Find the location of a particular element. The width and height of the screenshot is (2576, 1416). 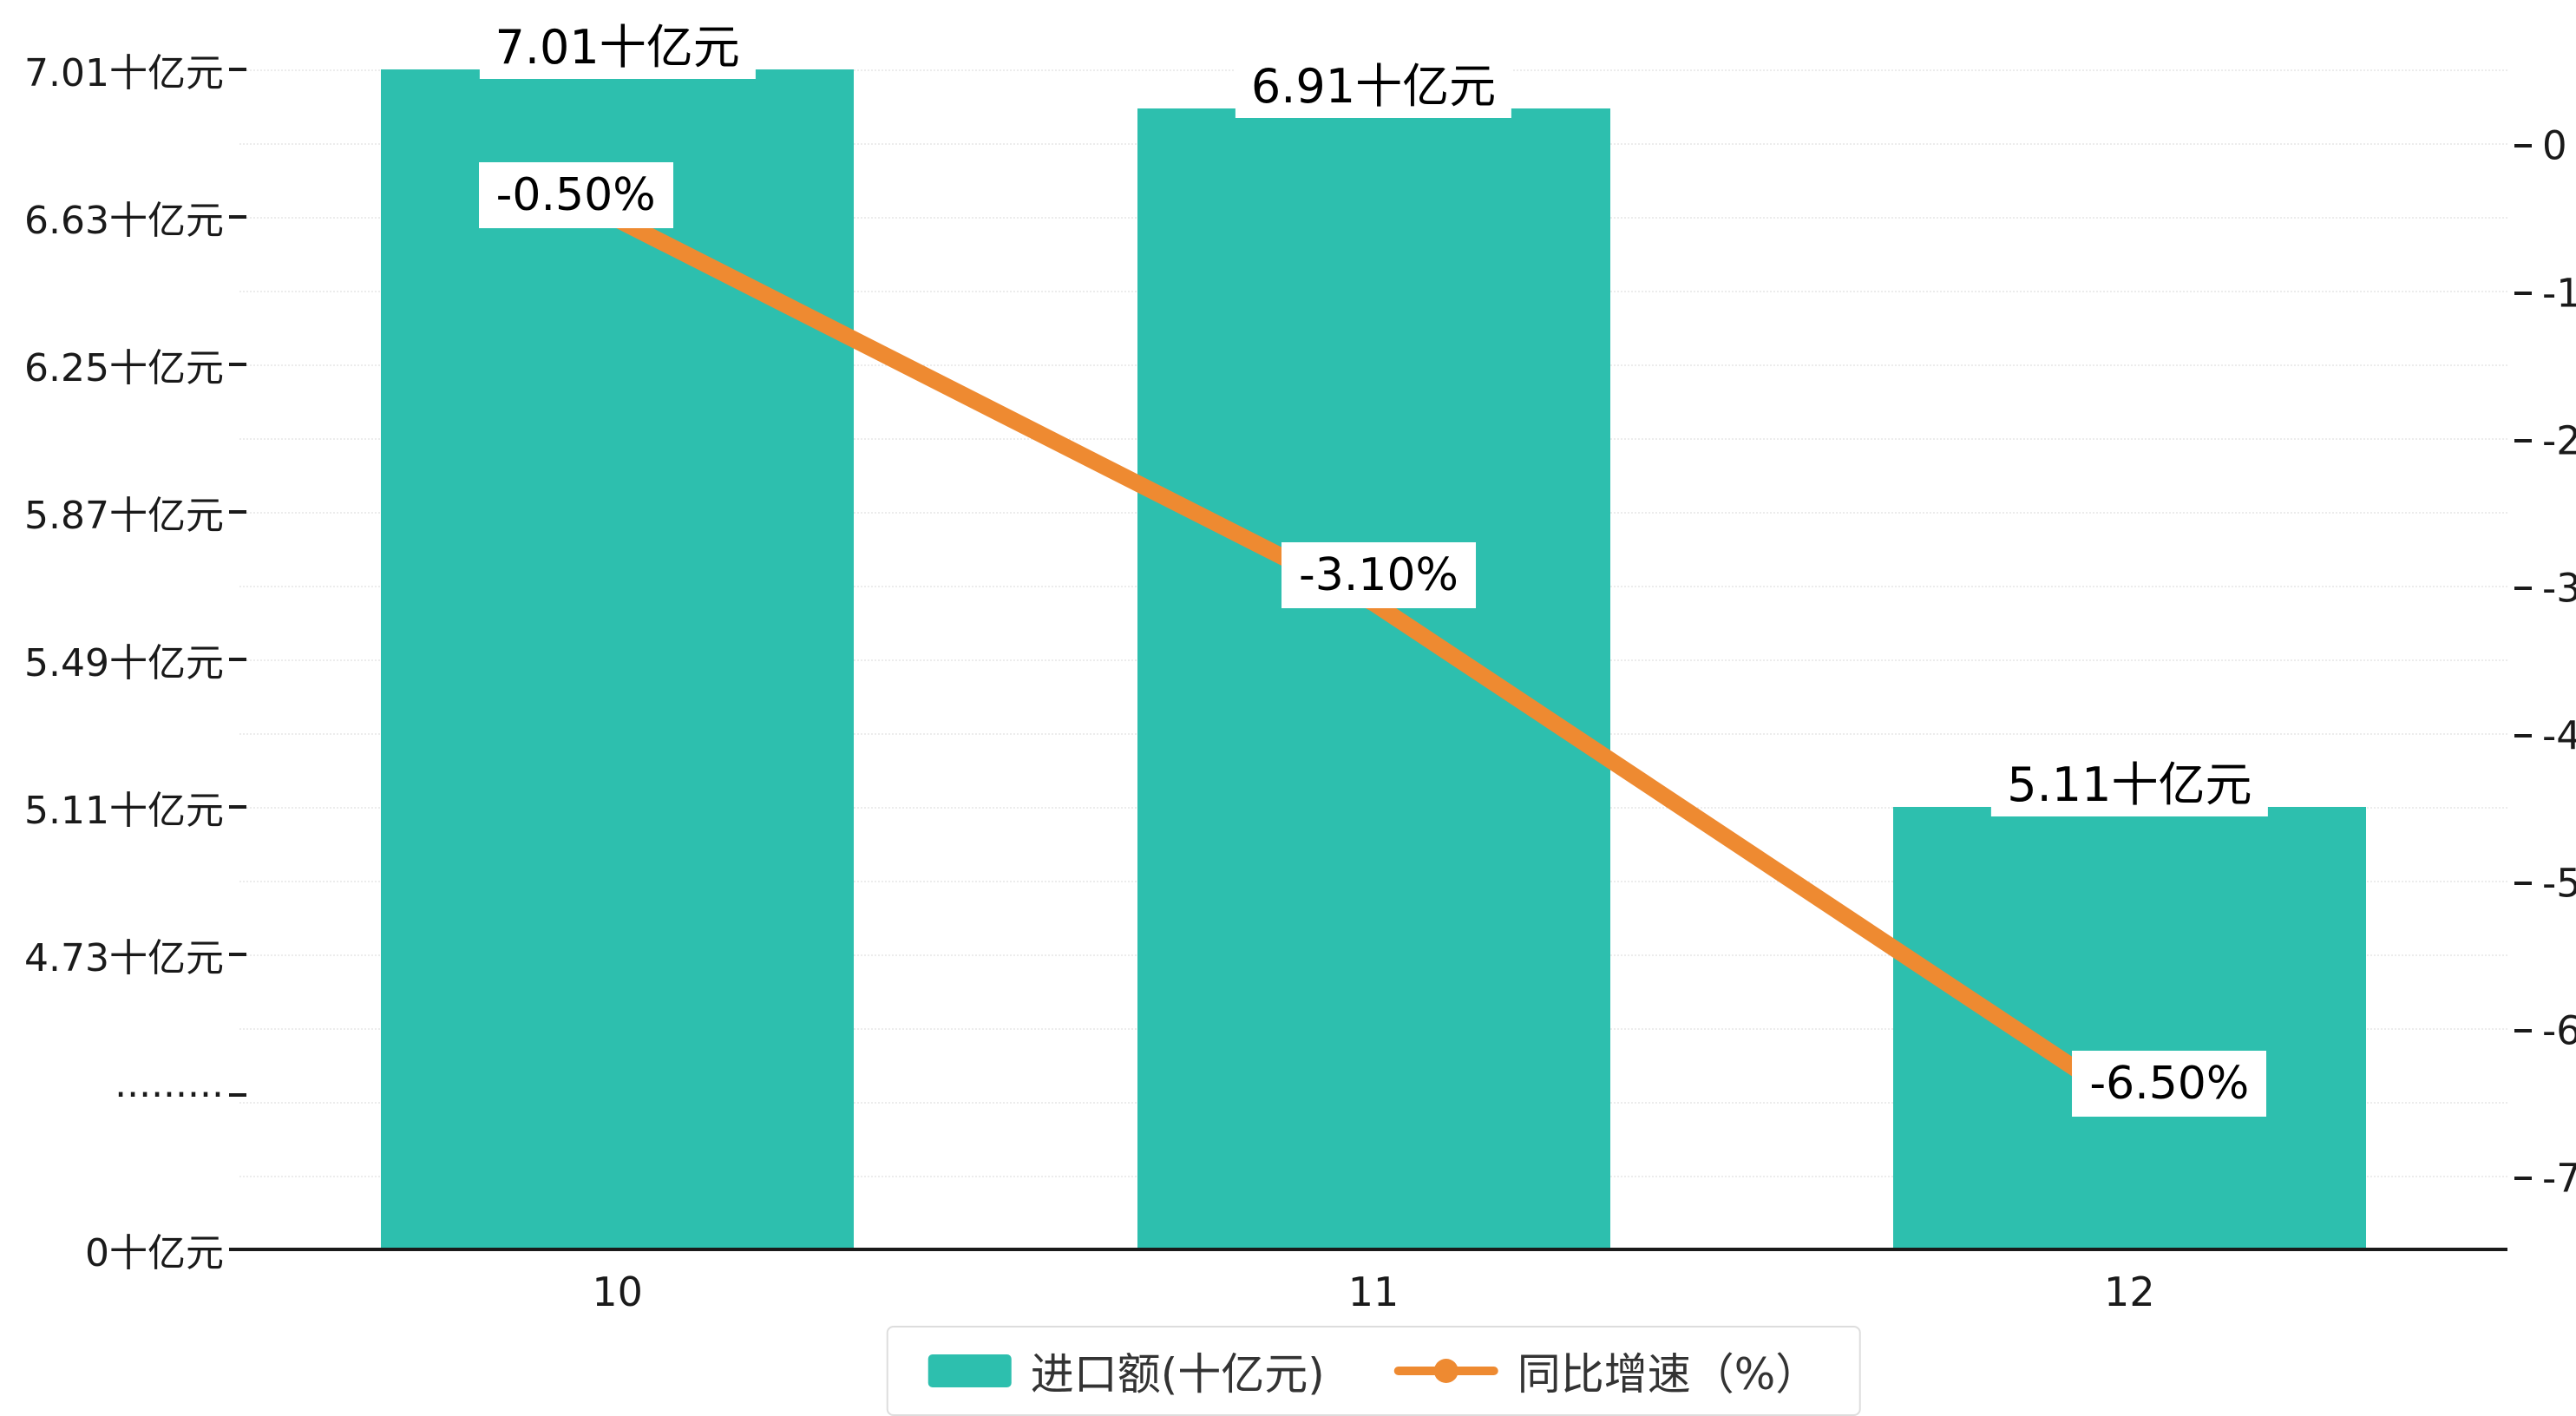

right-axis-tick-label: -2 is located at coordinates (2559, 440).